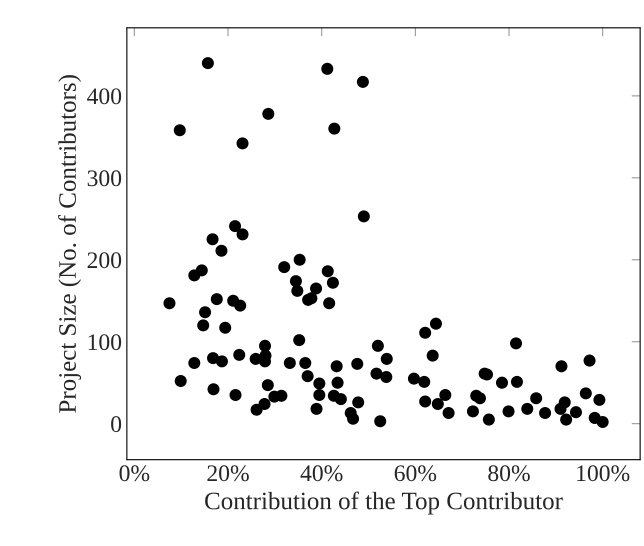 This screenshot has width=644, height=546. I want to click on y-tick-label: 400, so click(104, 96).